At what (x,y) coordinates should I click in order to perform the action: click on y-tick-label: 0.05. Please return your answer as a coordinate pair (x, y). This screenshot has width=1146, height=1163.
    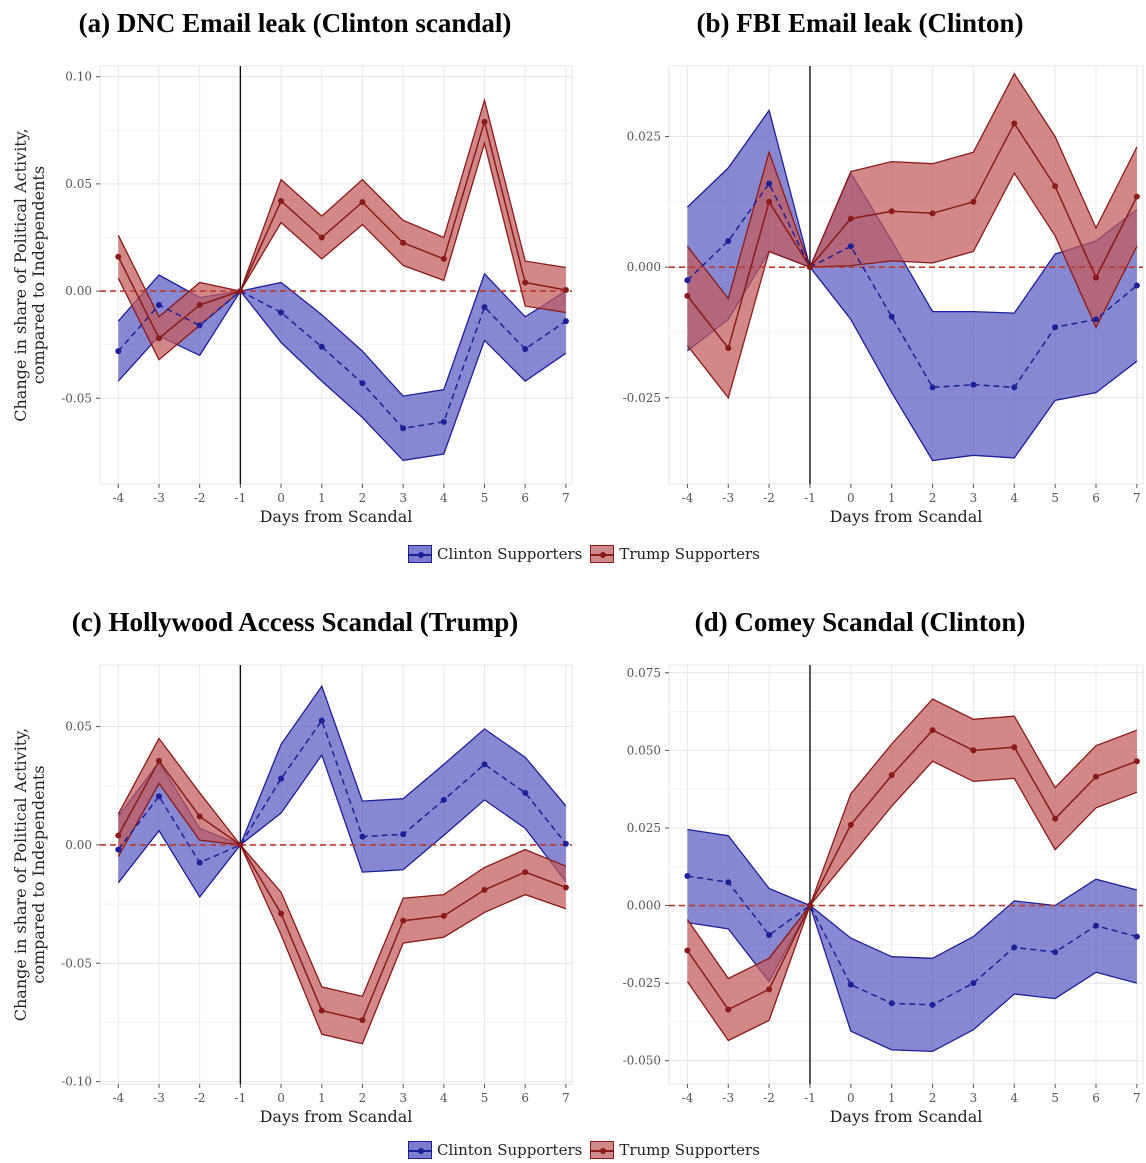
    Looking at the image, I should click on (78, 184).